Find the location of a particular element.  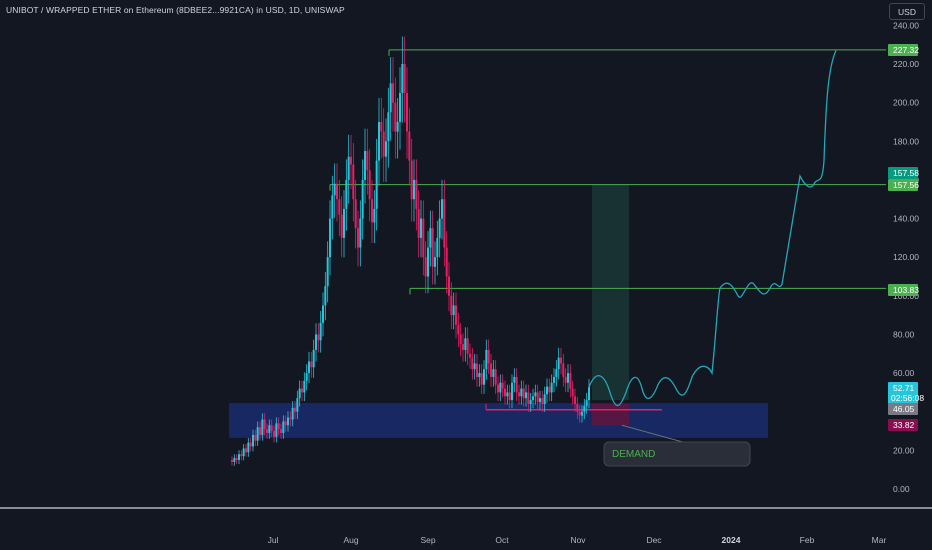

x-tick-label: Nov is located at coordinates (578, 540).